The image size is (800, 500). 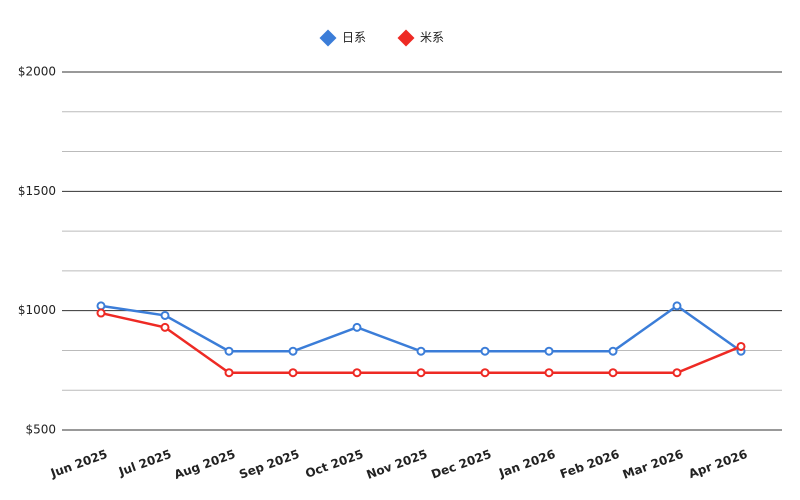 What do you see at coordinates (718, 464) in the screenshot?
I see `x-tick-label: Apr 2026` at bounding box center [718, 464].